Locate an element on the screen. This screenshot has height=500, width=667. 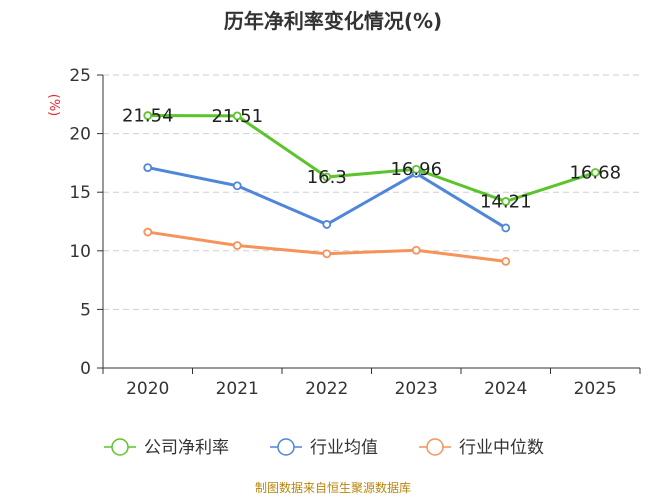
x-tick-label: 2022 is located at coordinates (326, 389).